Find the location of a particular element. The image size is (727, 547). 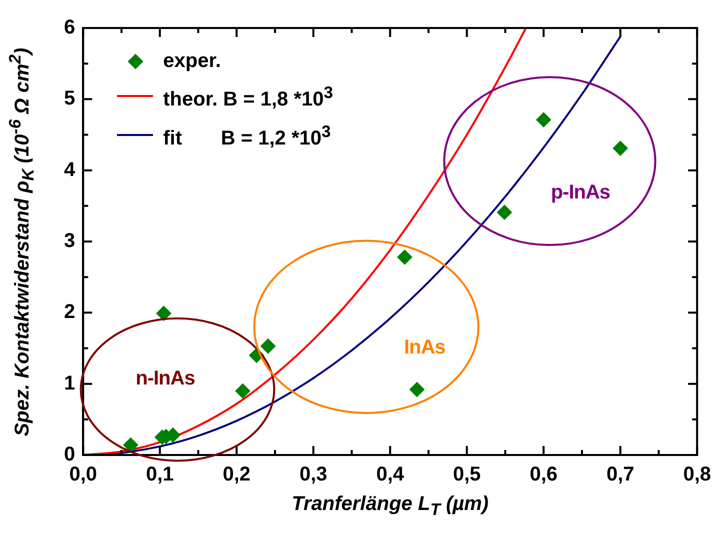

x-tick-label: 0,8 is located at coordinates (697, 475).